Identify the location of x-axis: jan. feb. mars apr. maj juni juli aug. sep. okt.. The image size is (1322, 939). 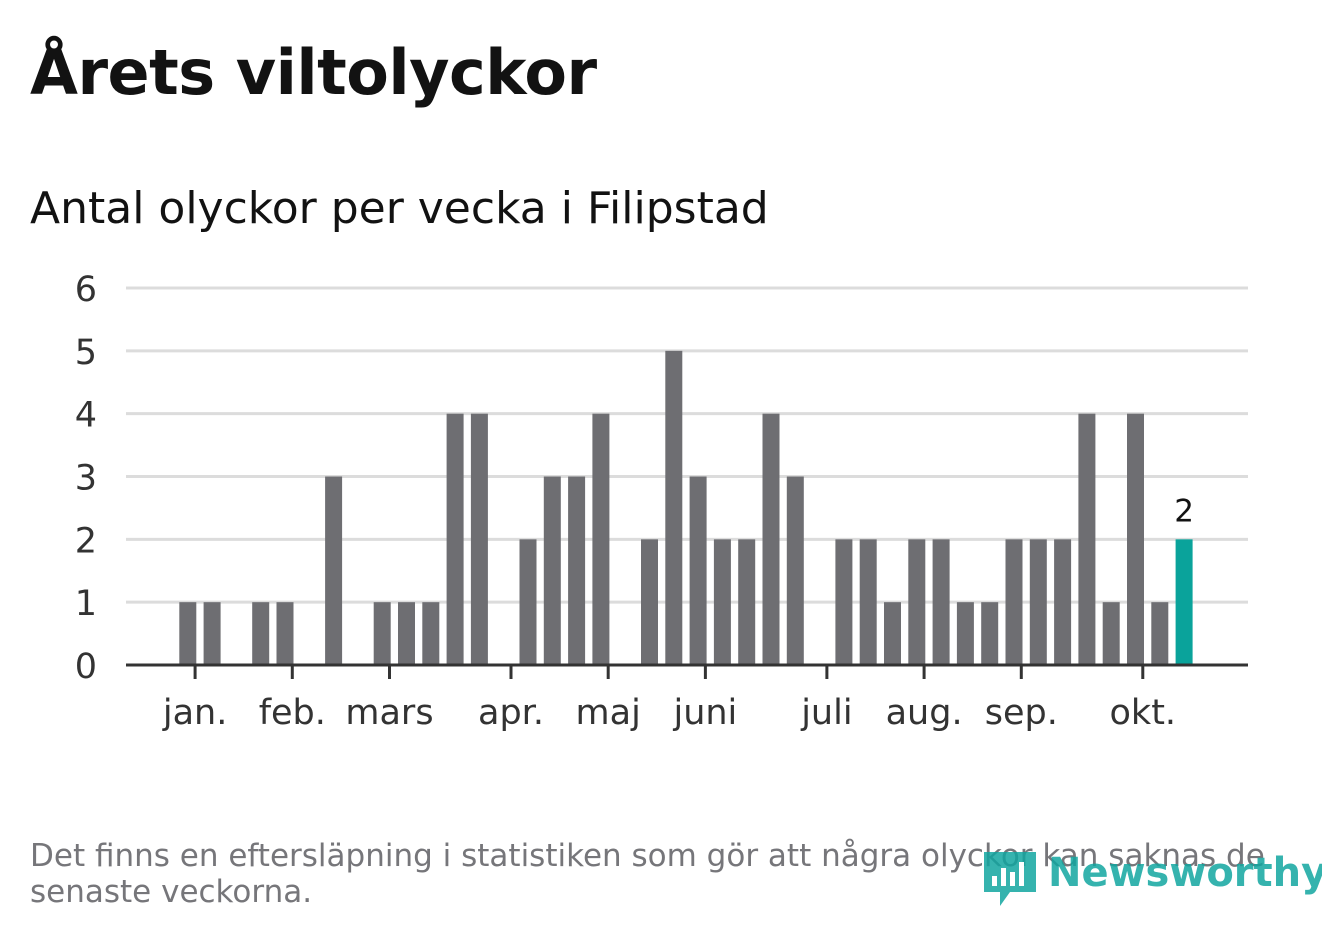
(687, 698).